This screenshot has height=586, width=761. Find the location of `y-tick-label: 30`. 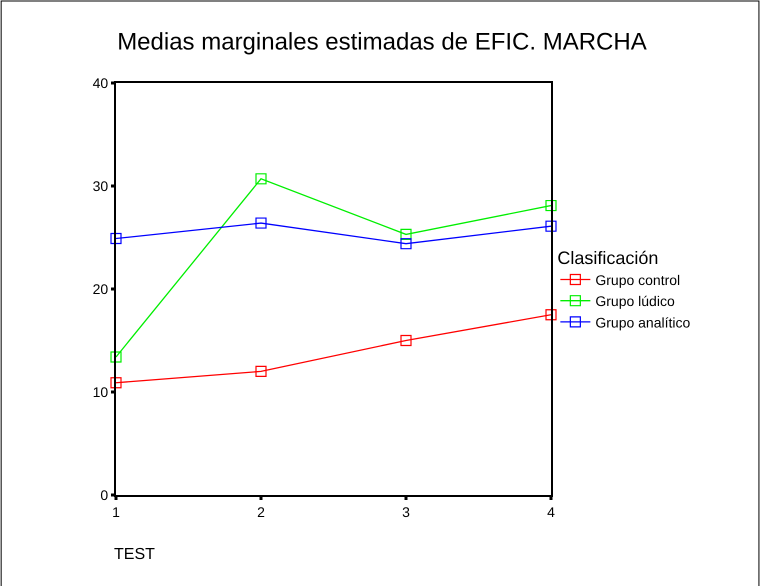

y-tick-label: 30 is located at coordinates (100, 186).